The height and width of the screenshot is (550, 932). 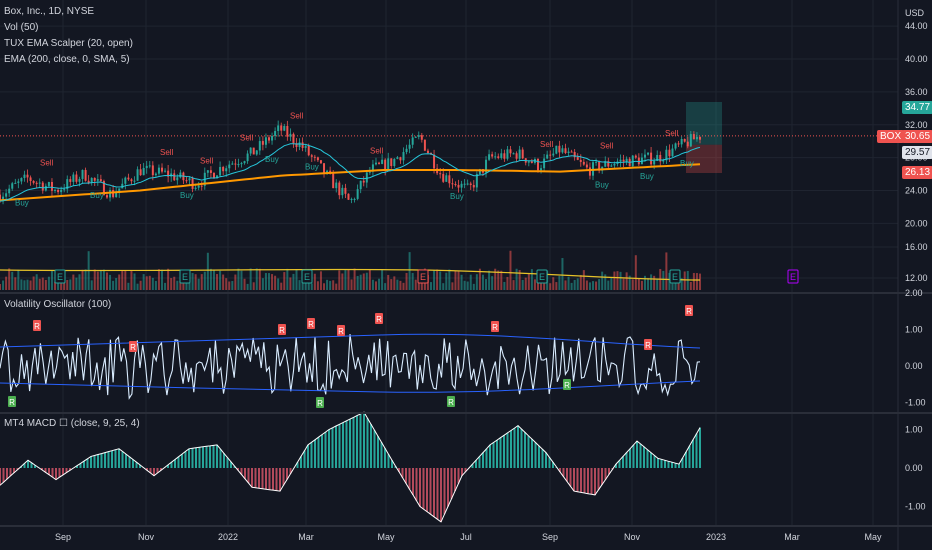 I want to click on macd-tick-label: 0.00, so click(x=914, y=468).